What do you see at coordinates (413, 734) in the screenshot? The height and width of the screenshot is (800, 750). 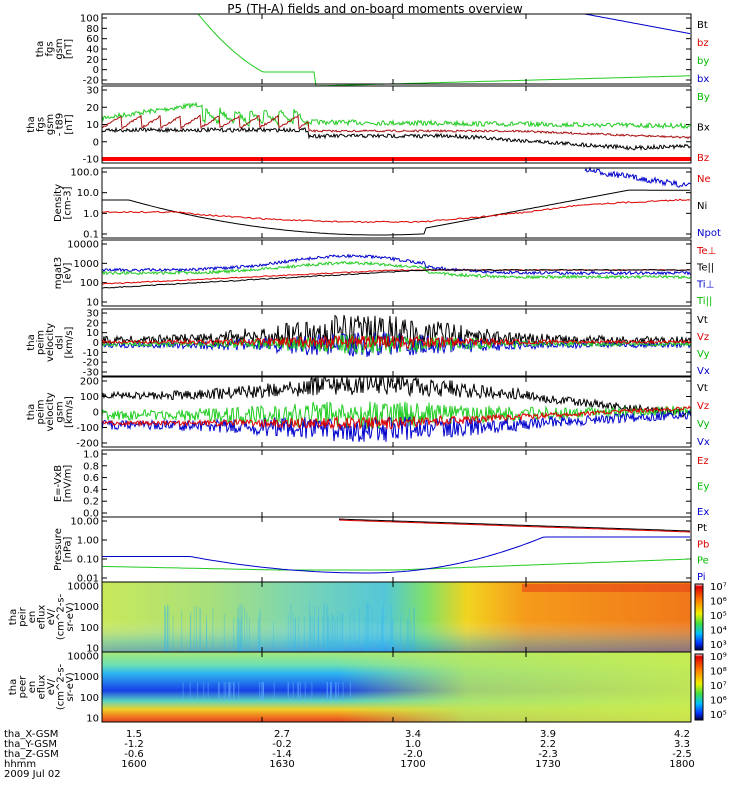 I see `ephem-value: 3.4` at bounding box center [413, 734].